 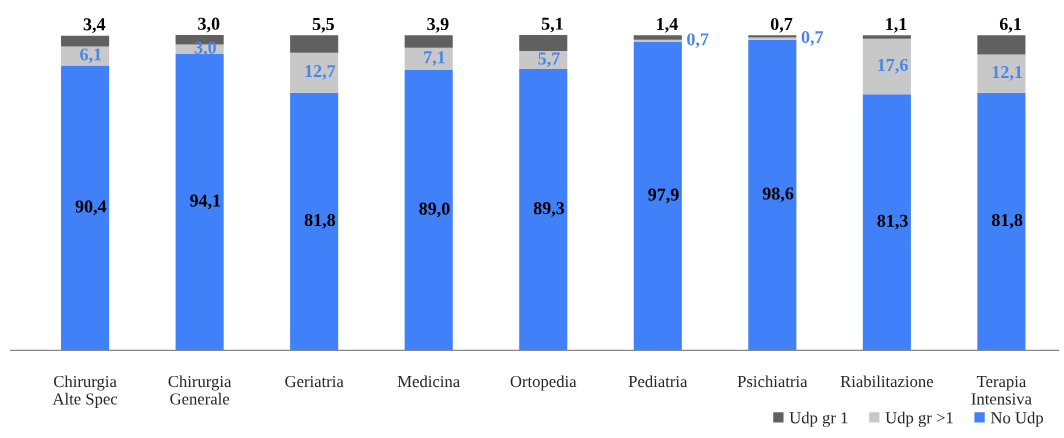 I want to click on data-label: 12,1, so click(x=1007, y=73).